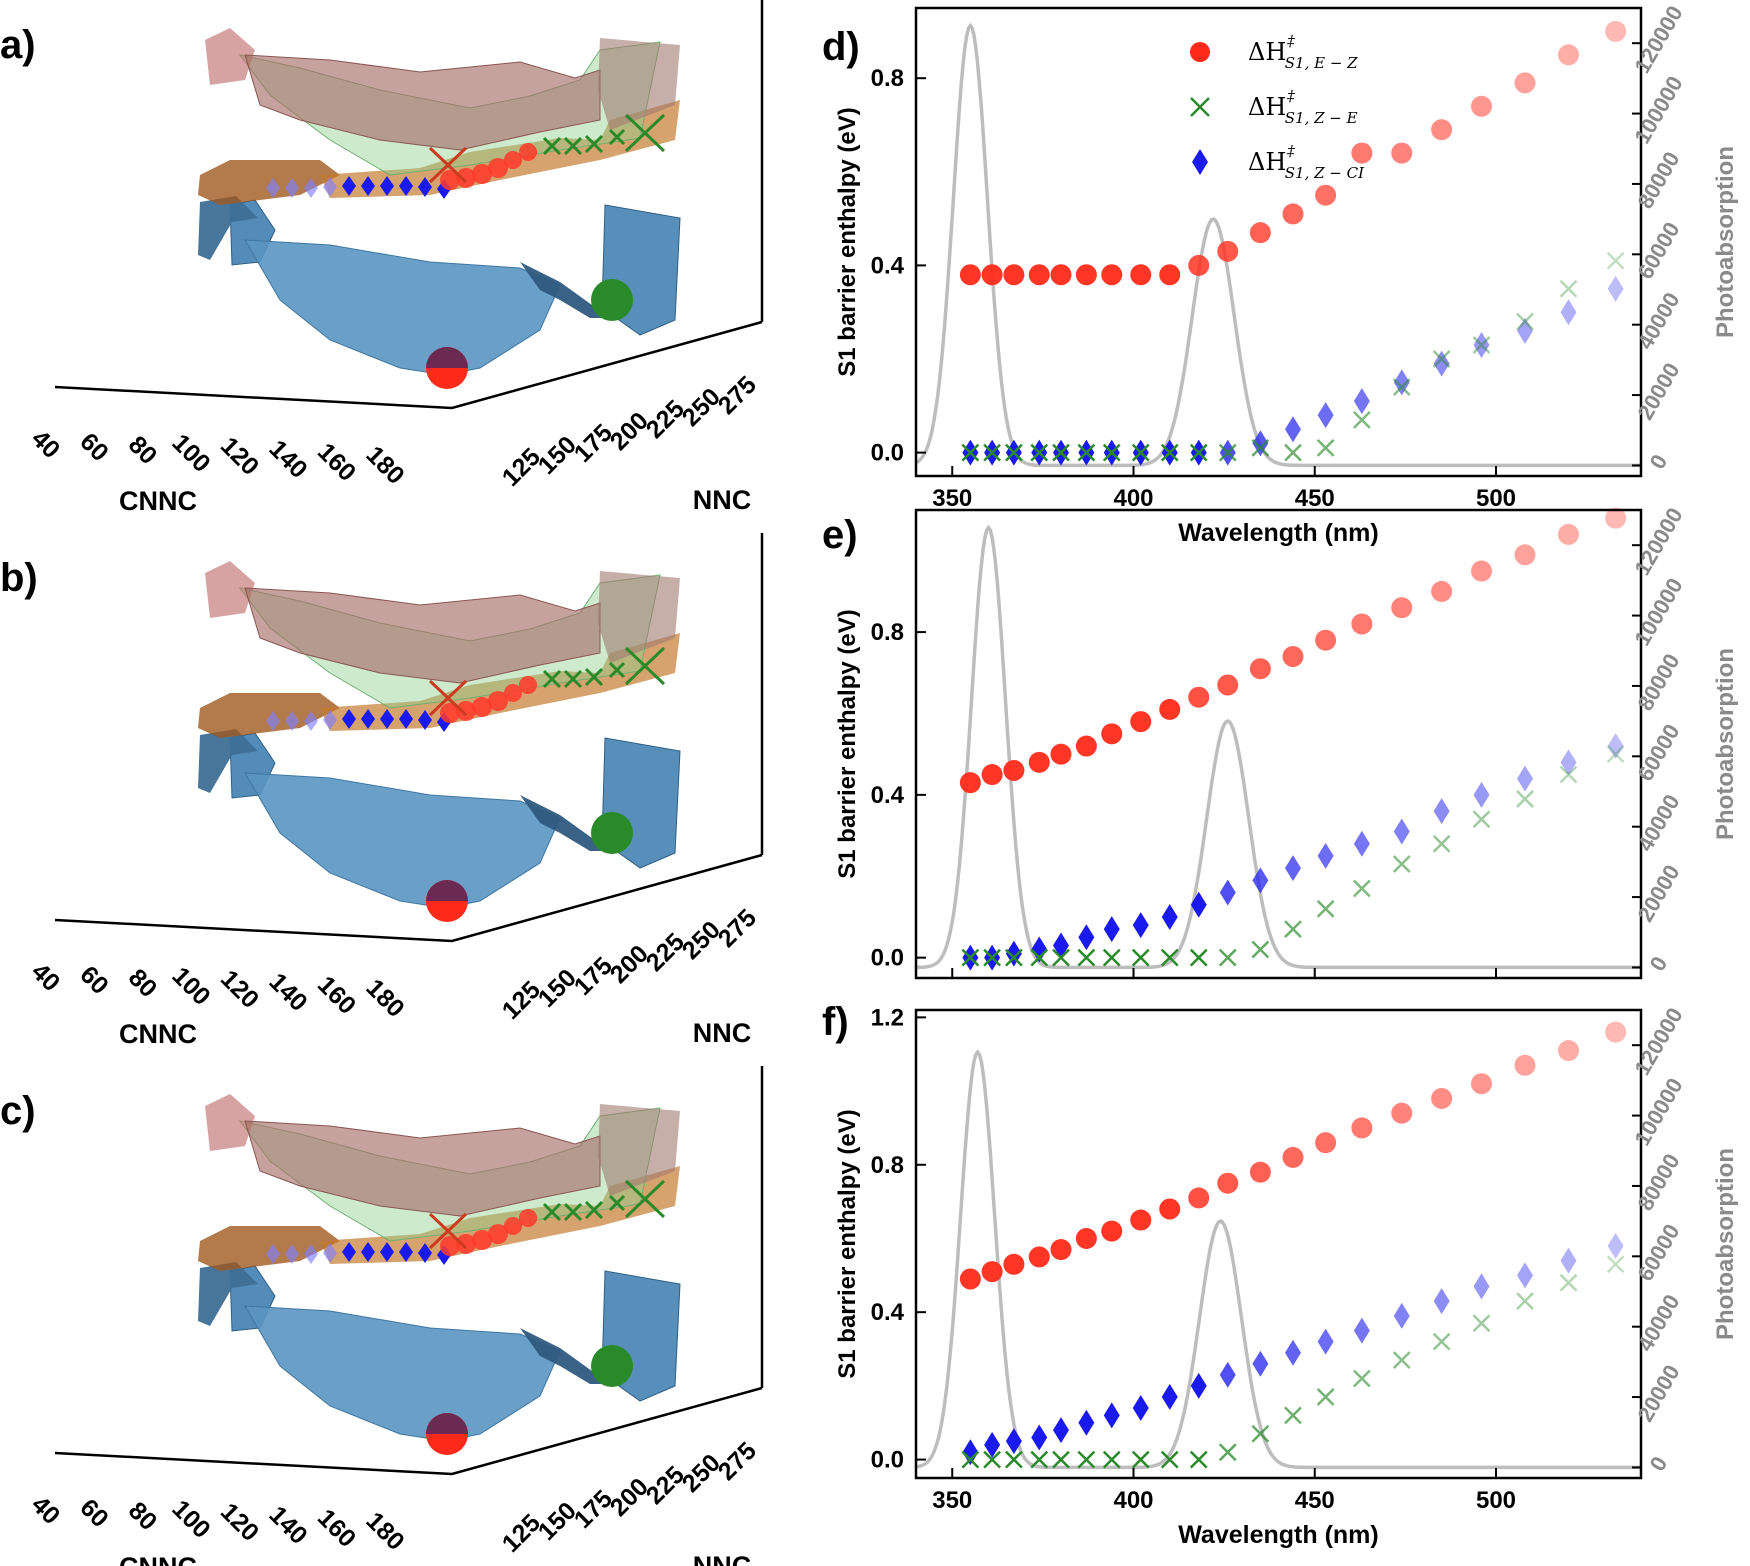 The image size is (1750, 1566). Describe the element at coordinates (1303, 52) in the screenshot. I see `legend-label: ΔH‡ S1, E − Z` at that location.